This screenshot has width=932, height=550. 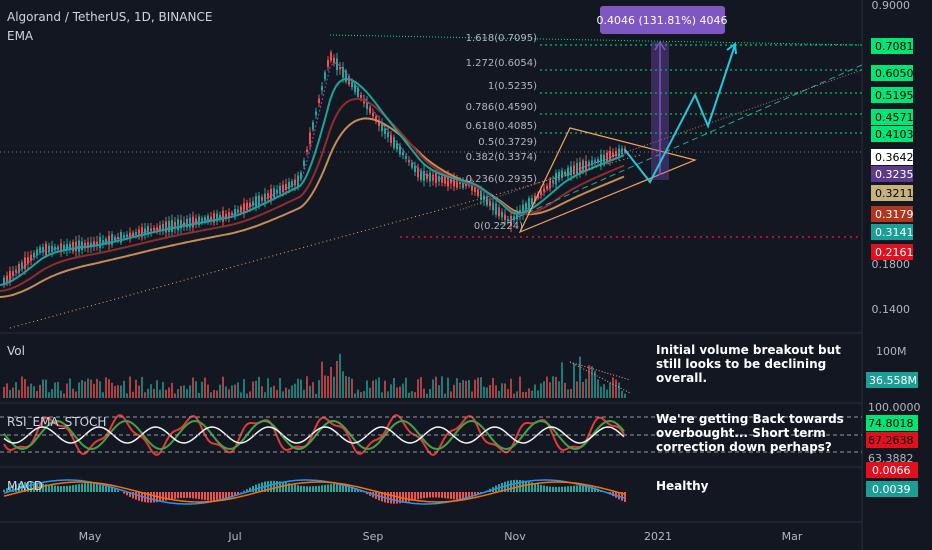 What do you see at coordinates (891, 470) in the screenshot?
I see `macd-axis-label: 0.0066` at bounding box center [891, 470].